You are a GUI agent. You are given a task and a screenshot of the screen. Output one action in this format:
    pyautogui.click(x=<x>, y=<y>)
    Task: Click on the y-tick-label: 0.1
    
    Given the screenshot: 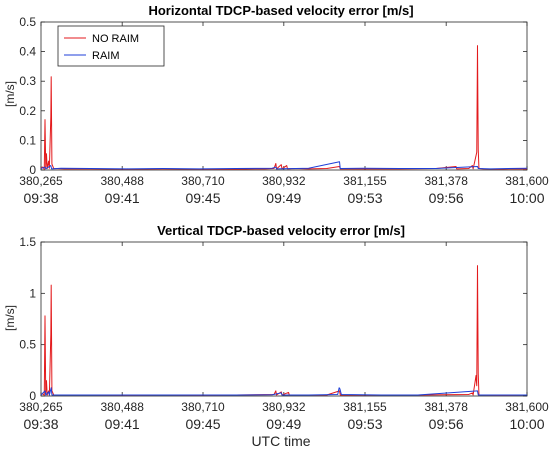 What is the action you would take?
    pyautogui.click(x=27, y=140)
    